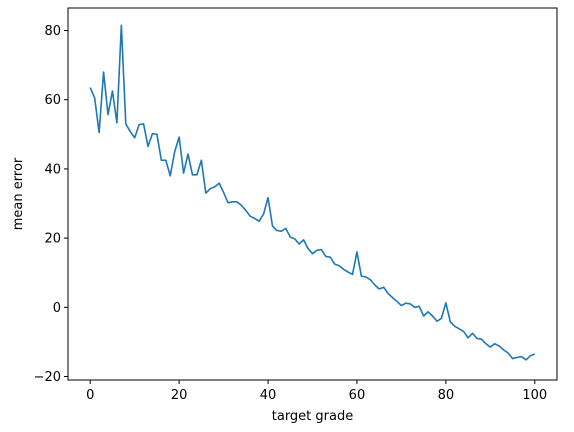 This screenshot has width=574, height=432. What do you see at coordinates (57, 308) in the screenshot?
I see `y-tick-label: 0` at bounding box center [57, 308].